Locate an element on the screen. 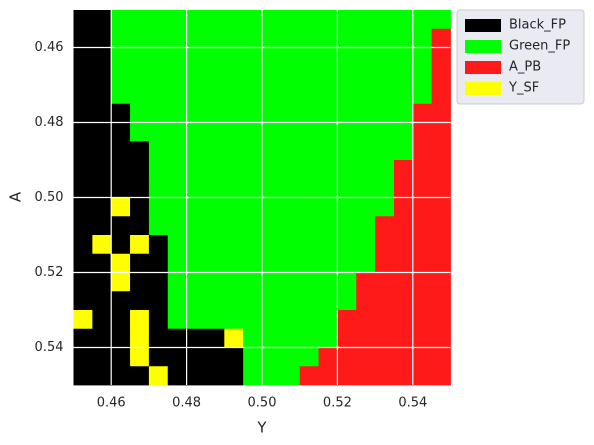 Image resolution: width=594 pixels, height=445 pixels. x-tick-label: 0.48 is located at coordinates (186, 403).